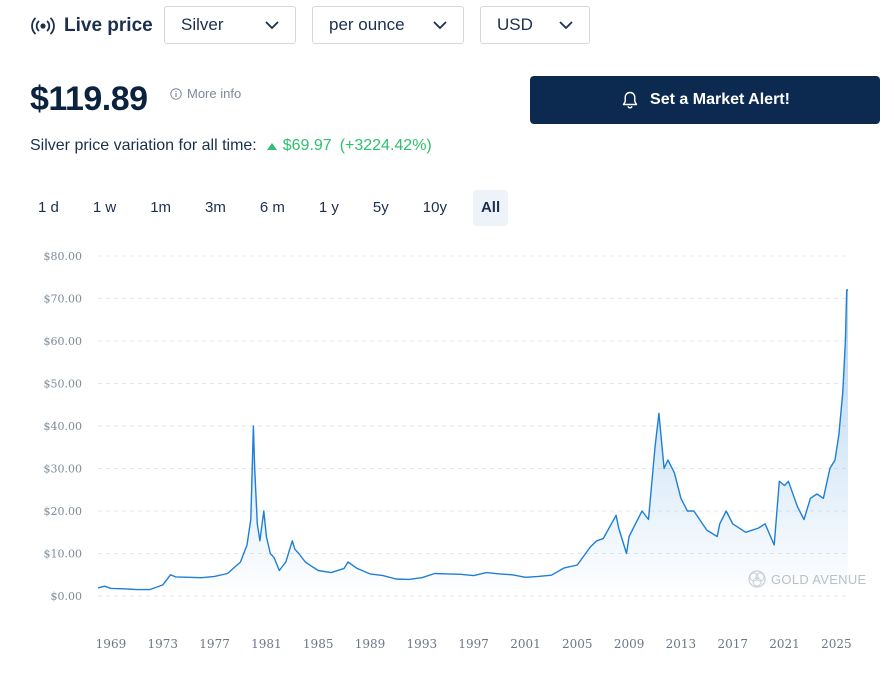  What do you see at coordinates (385, 145) in the screenshot?
I see `variation-percent: (+3224.42%)` at bounding box center [385, 145].